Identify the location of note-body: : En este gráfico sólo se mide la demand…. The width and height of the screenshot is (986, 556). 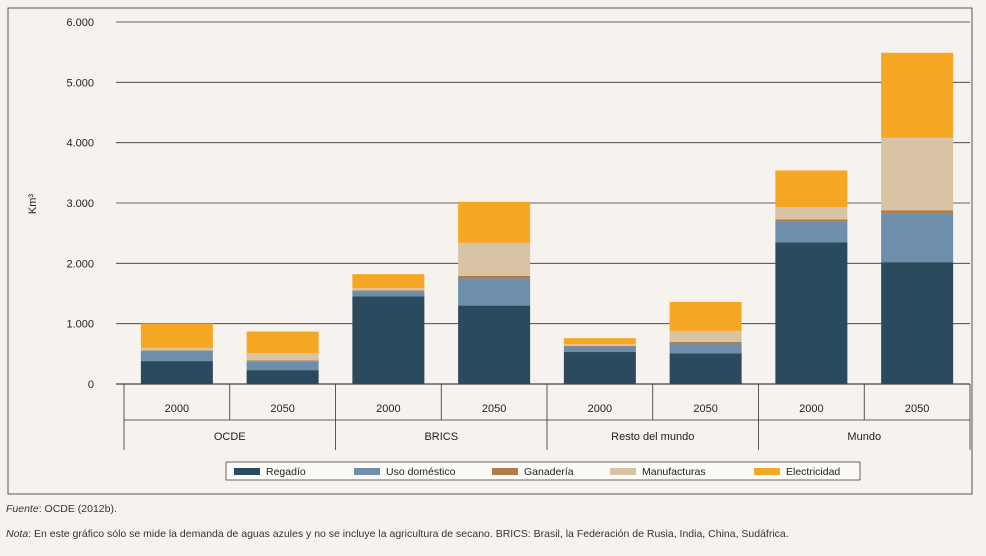
(408, 534).